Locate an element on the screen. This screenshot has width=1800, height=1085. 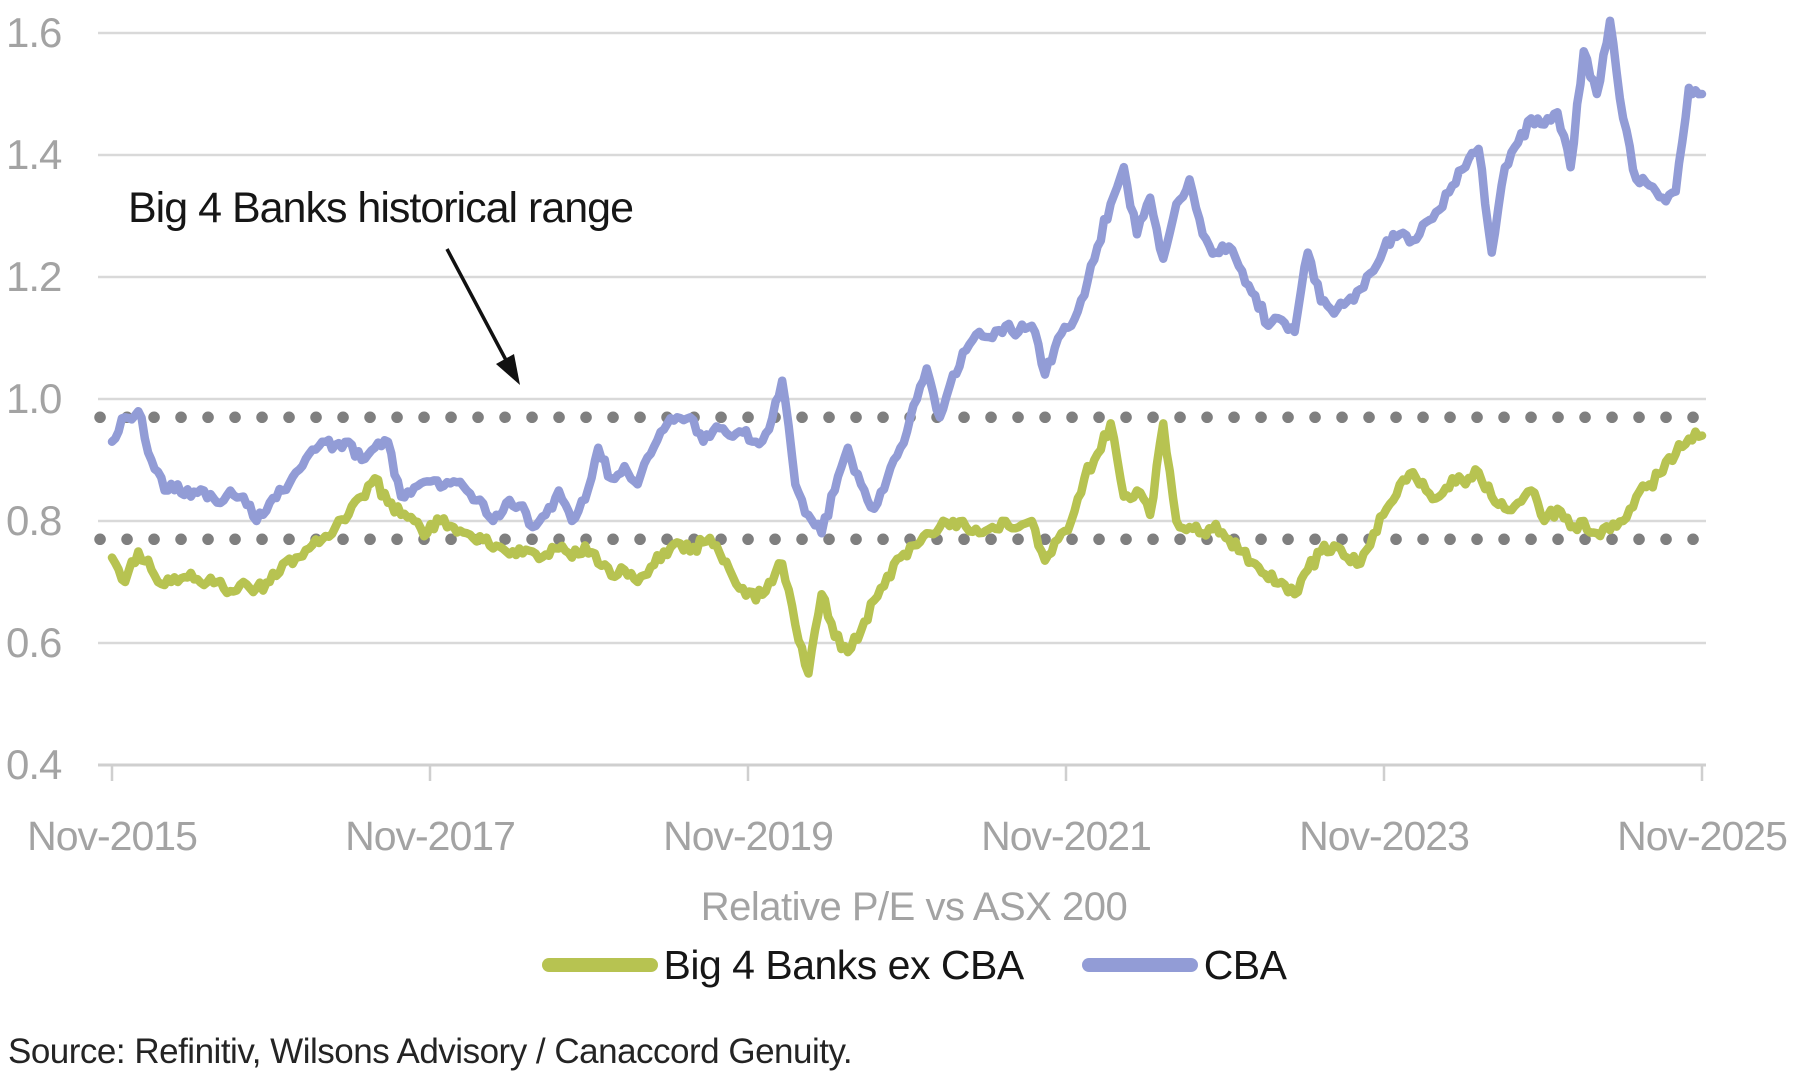
legend-item-cba: CBA is located at coordinates (1184, 965).